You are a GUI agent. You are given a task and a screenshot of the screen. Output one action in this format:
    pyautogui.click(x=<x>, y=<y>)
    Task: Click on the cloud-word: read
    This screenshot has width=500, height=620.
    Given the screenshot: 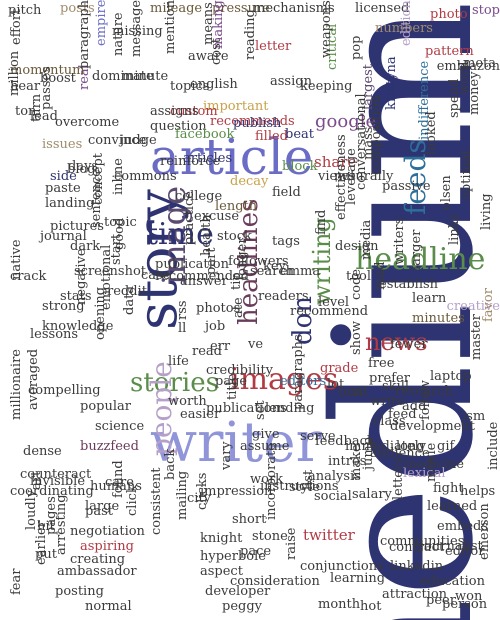 What is the action you would take?
    pyautogui.click(x=207, y=351)
    